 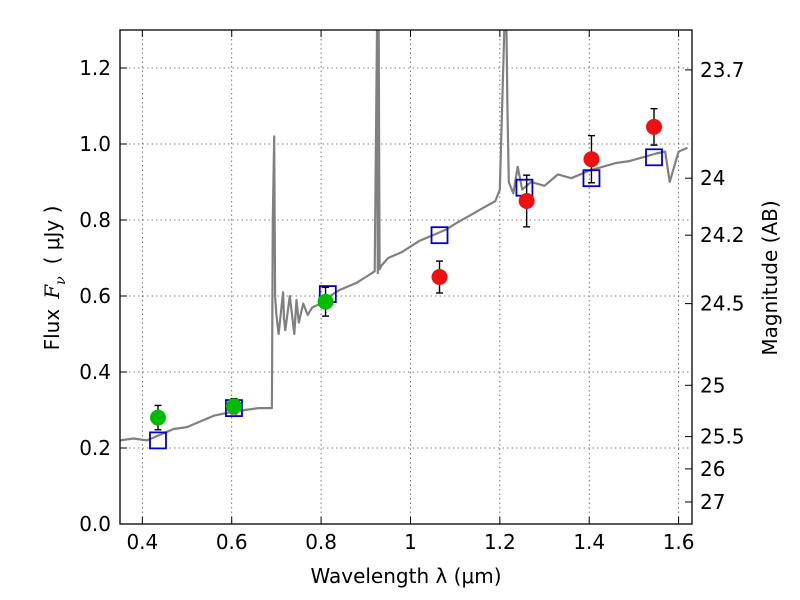 What do you see at coordinates (95, 448) in the screenshot?
I see `y-tick-label: 0.2` at bounding box center [95, 448].